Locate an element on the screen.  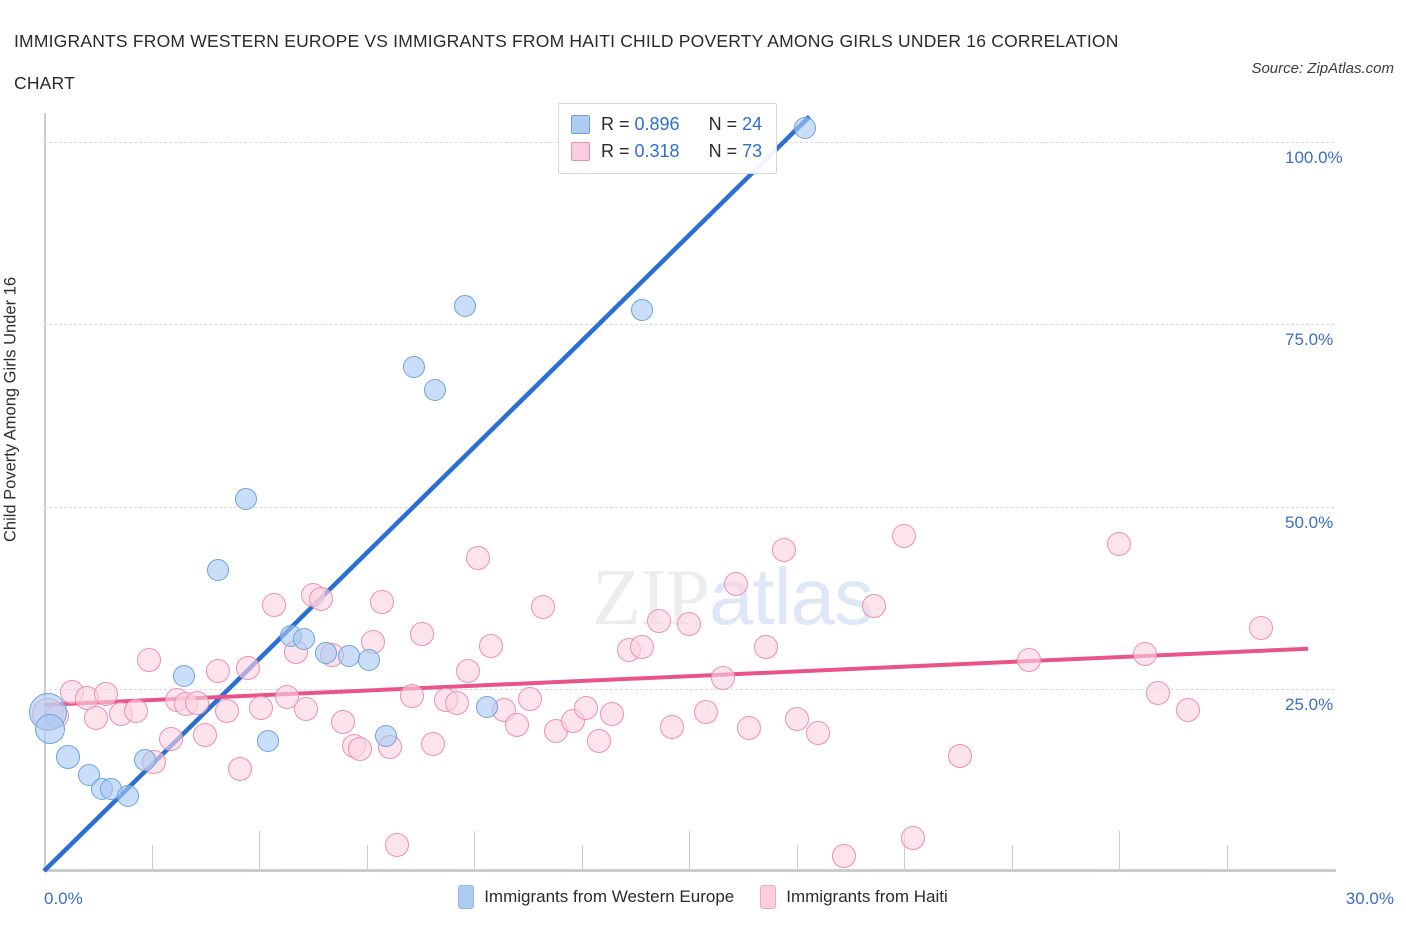
legend-item-haiti: Immigrants from Haiti is located at coordinates (854, 897).